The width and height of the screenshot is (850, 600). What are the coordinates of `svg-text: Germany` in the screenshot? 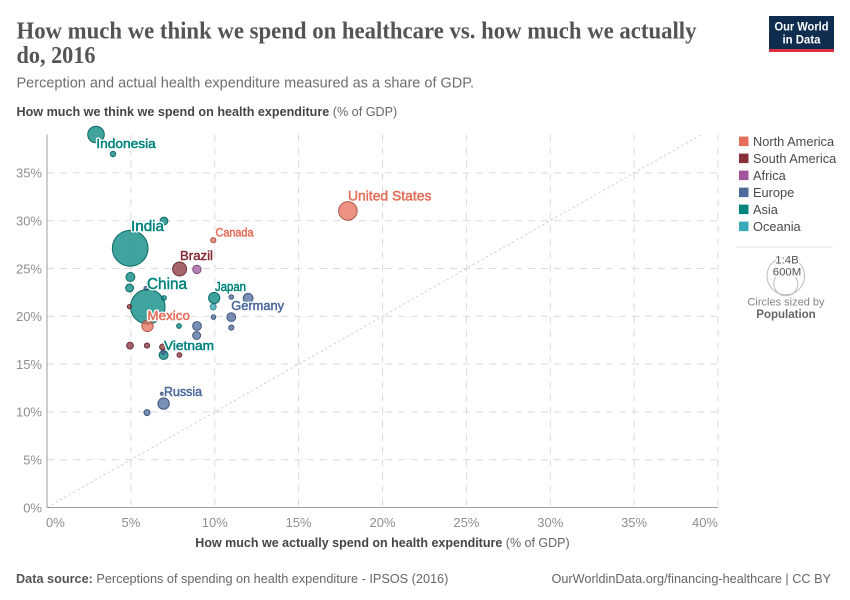 It's located at (257, 306).